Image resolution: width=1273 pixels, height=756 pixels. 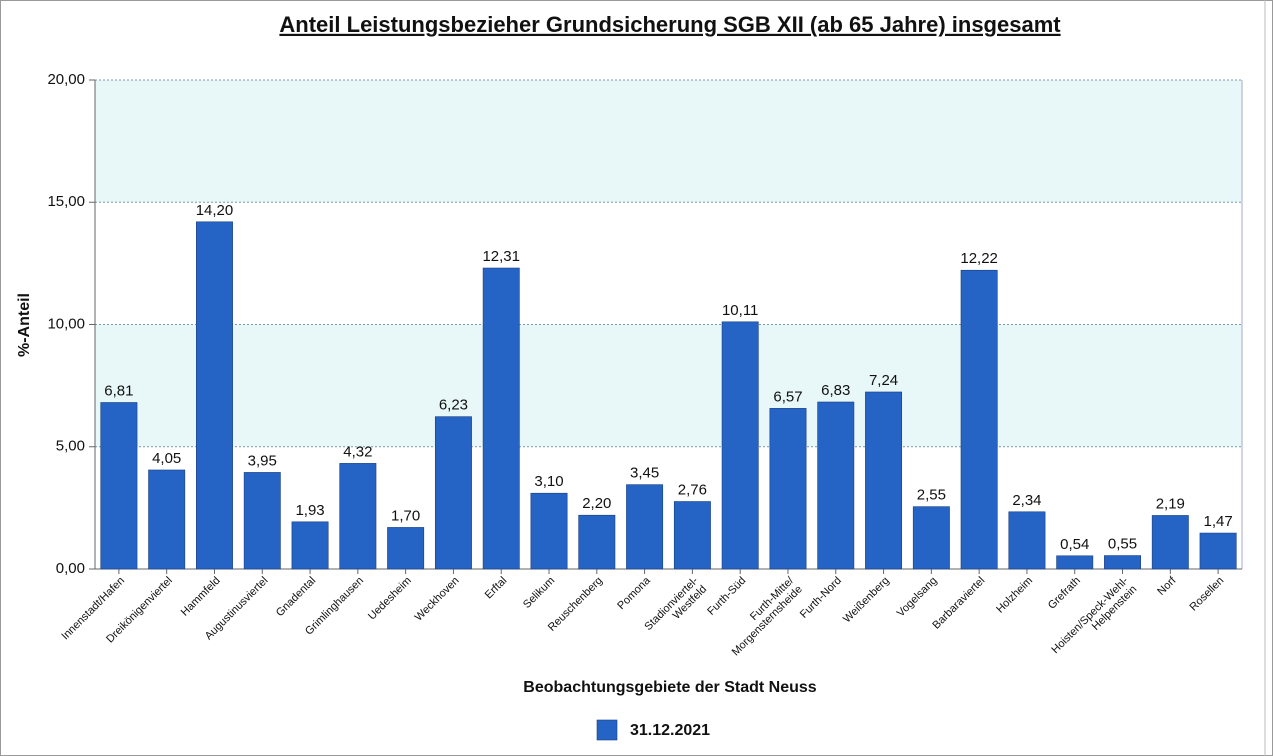 I want to click on value-label: 2,76, so click(x=692, y=489).